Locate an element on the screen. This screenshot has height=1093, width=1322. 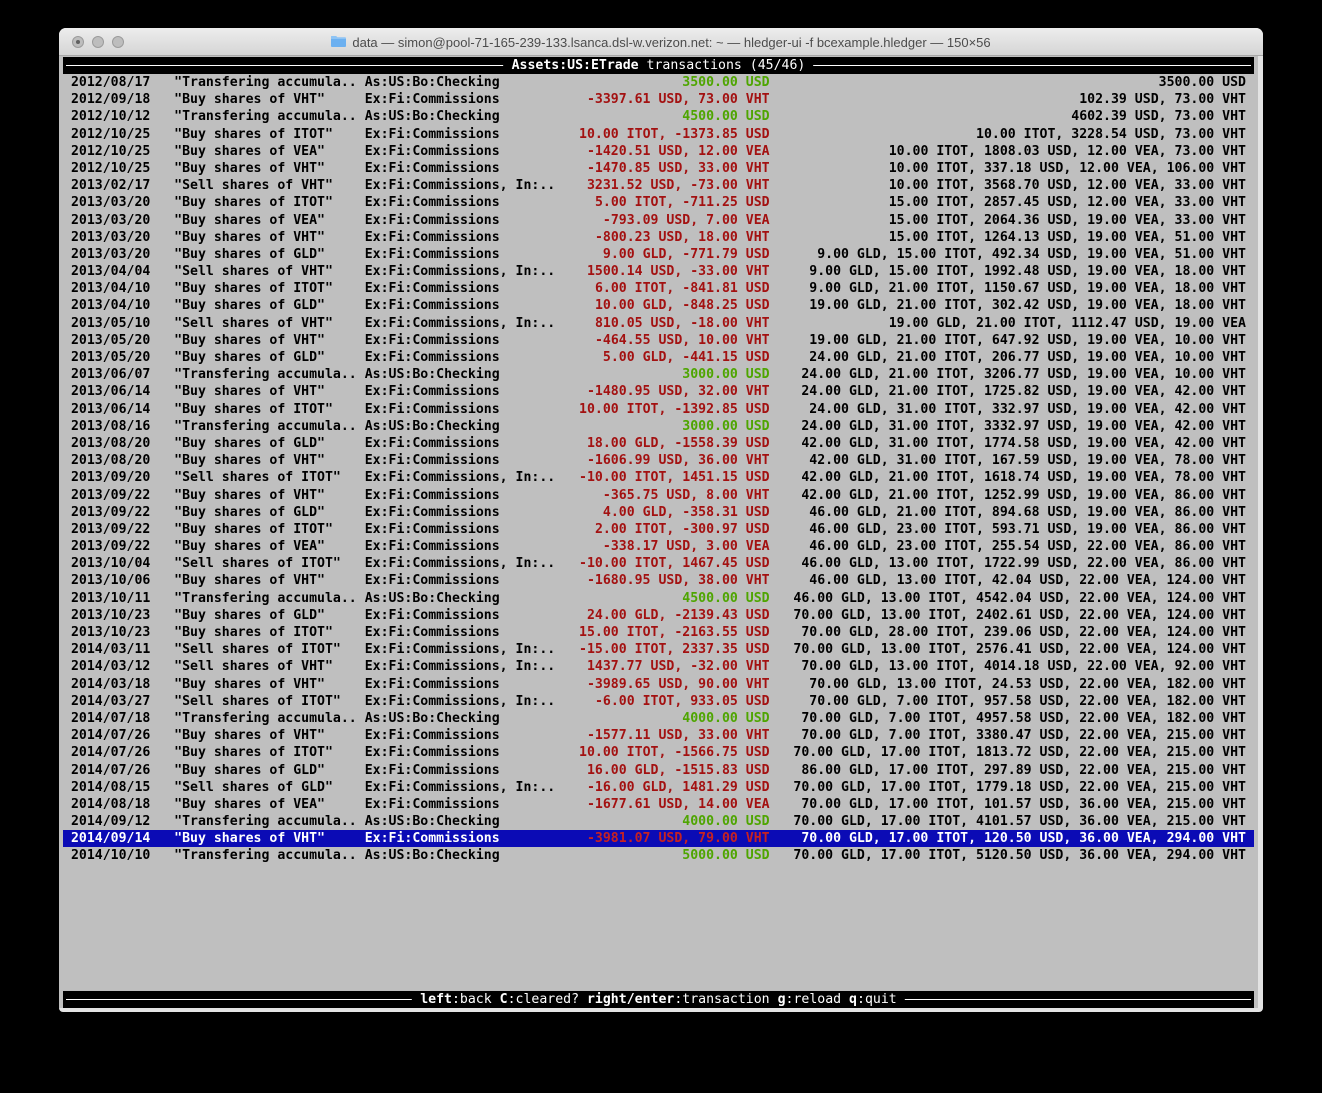
txn-amount: 810.05 USD, -18.00 VHT is located at coordinates (682, 323).